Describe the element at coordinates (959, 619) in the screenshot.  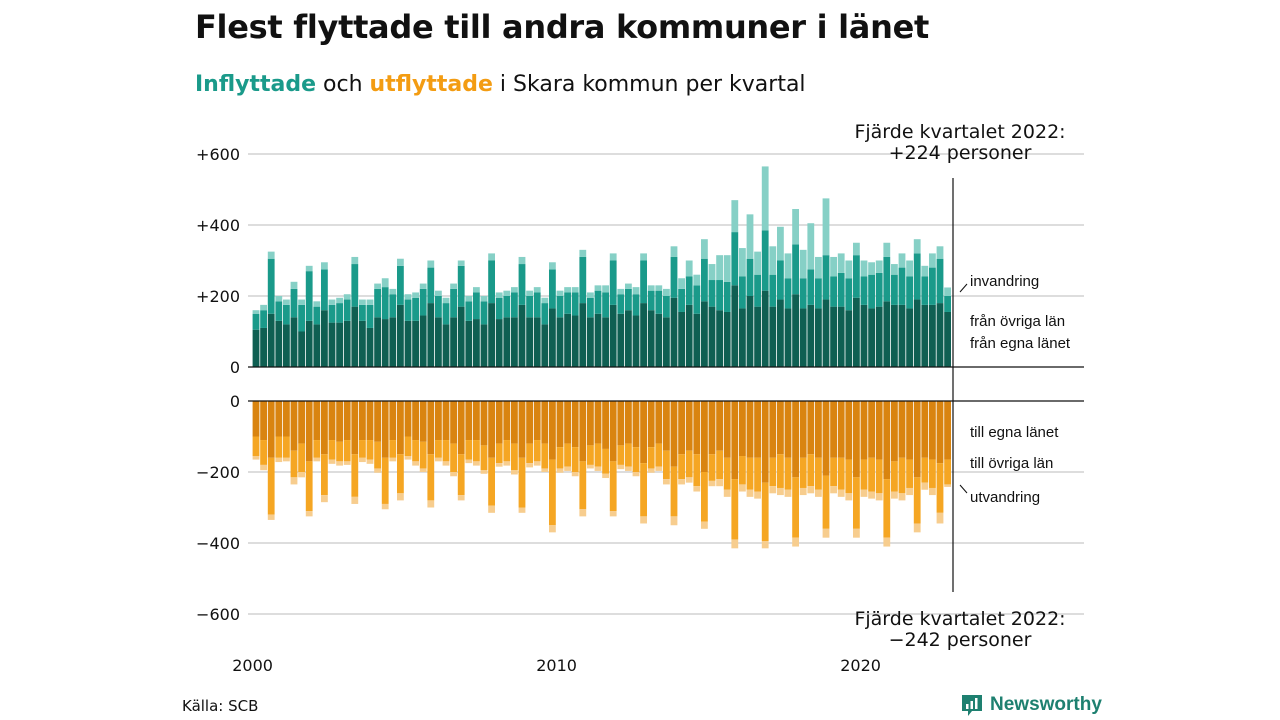
I see `annotation-bottom-line1: Fjärde kvartalet 2022:` at that location.